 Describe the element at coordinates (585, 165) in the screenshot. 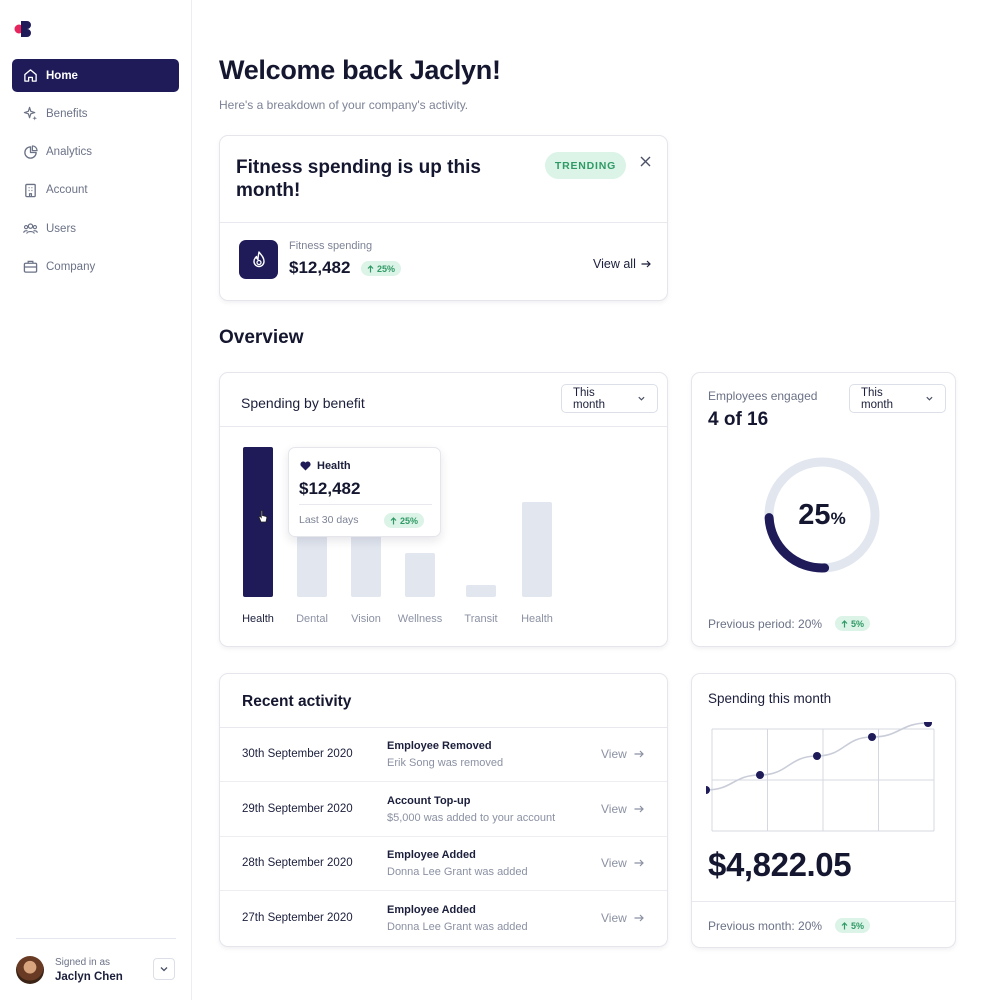

I see `trending-badge: TRENDING` at that location.